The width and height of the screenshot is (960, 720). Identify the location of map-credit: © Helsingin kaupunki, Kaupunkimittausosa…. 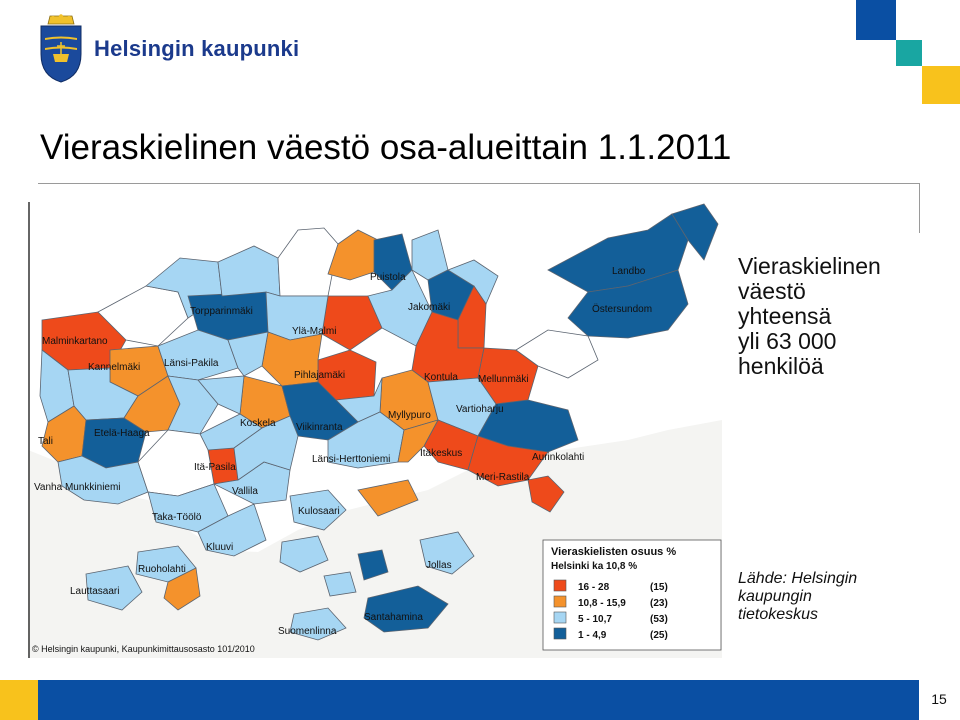
(143, 649).